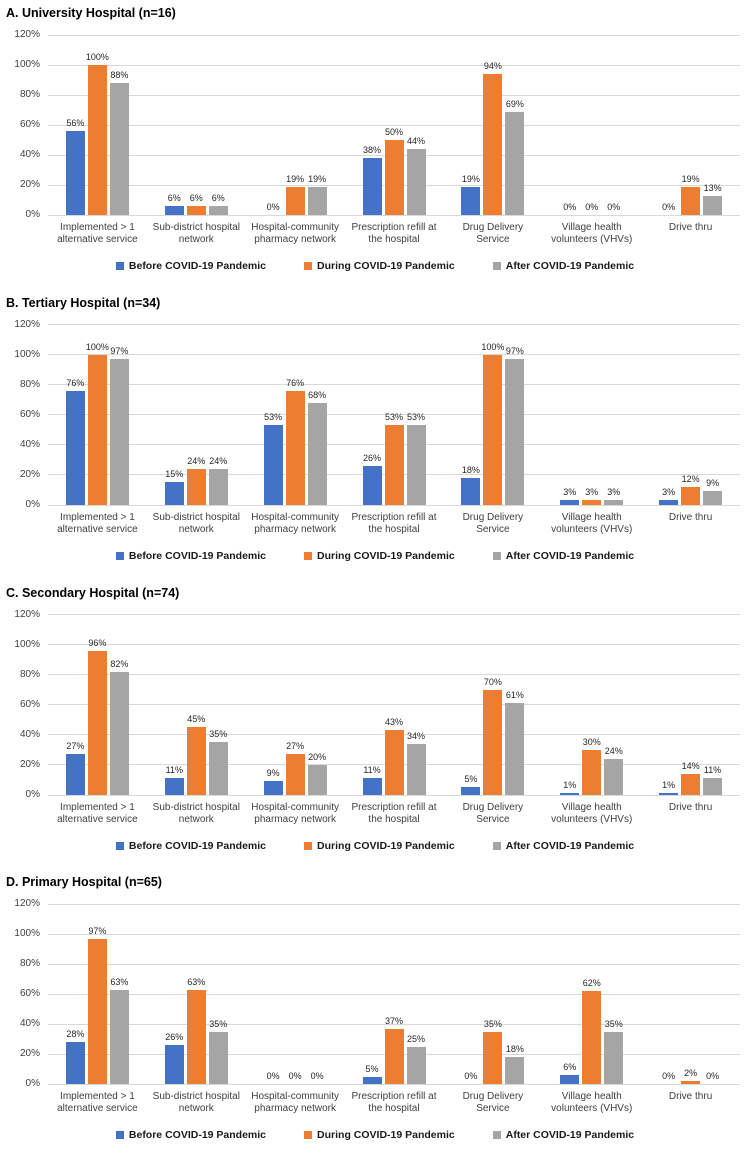  What do you see at coordinates (372, 780) in the screenshot?
I see `bar: 11%` at bounding box center [372, 780].